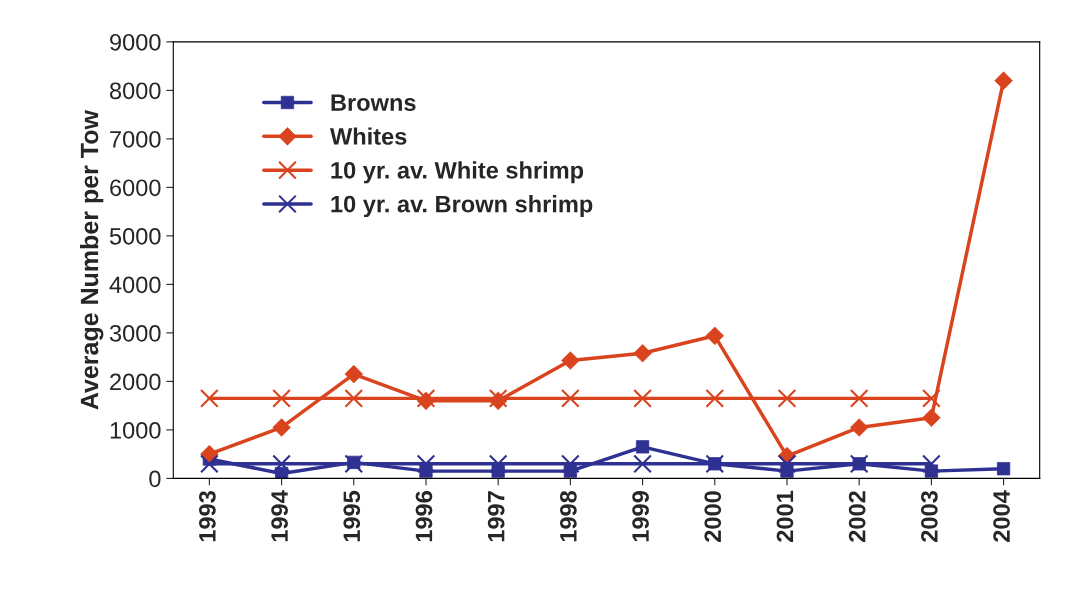 Image resolution: width=1083 pixels, height=598 pixels. What do you see at coordinates (135, 139) in the screenshot?
I see `y-tick-label: 7000` at bounding box center [135, 139].